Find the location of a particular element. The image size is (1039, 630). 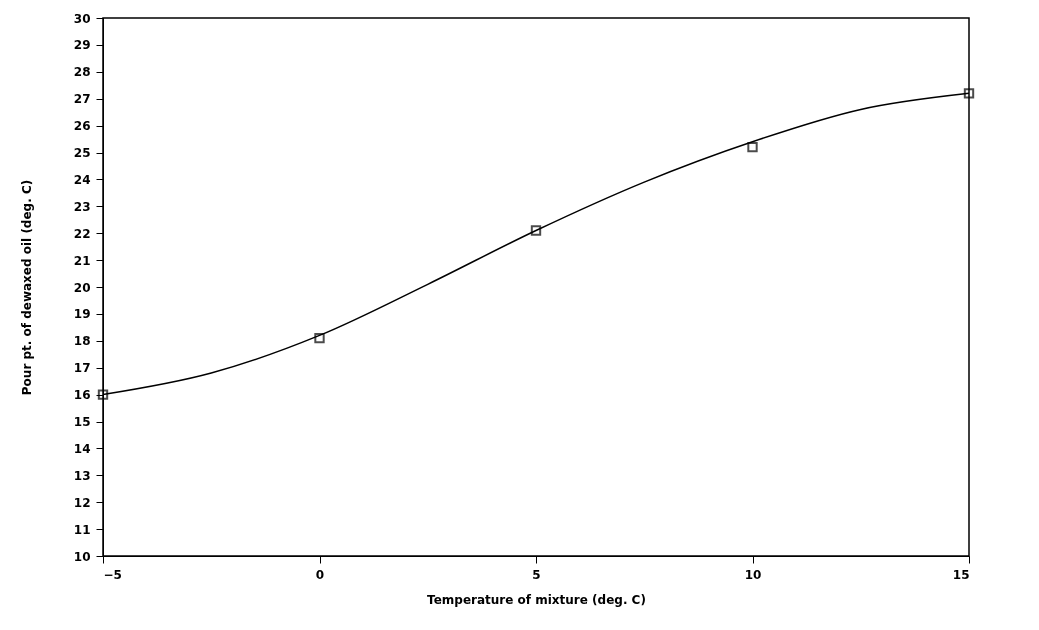

y-tick-label: 15 is located at coordinates (82, 422).